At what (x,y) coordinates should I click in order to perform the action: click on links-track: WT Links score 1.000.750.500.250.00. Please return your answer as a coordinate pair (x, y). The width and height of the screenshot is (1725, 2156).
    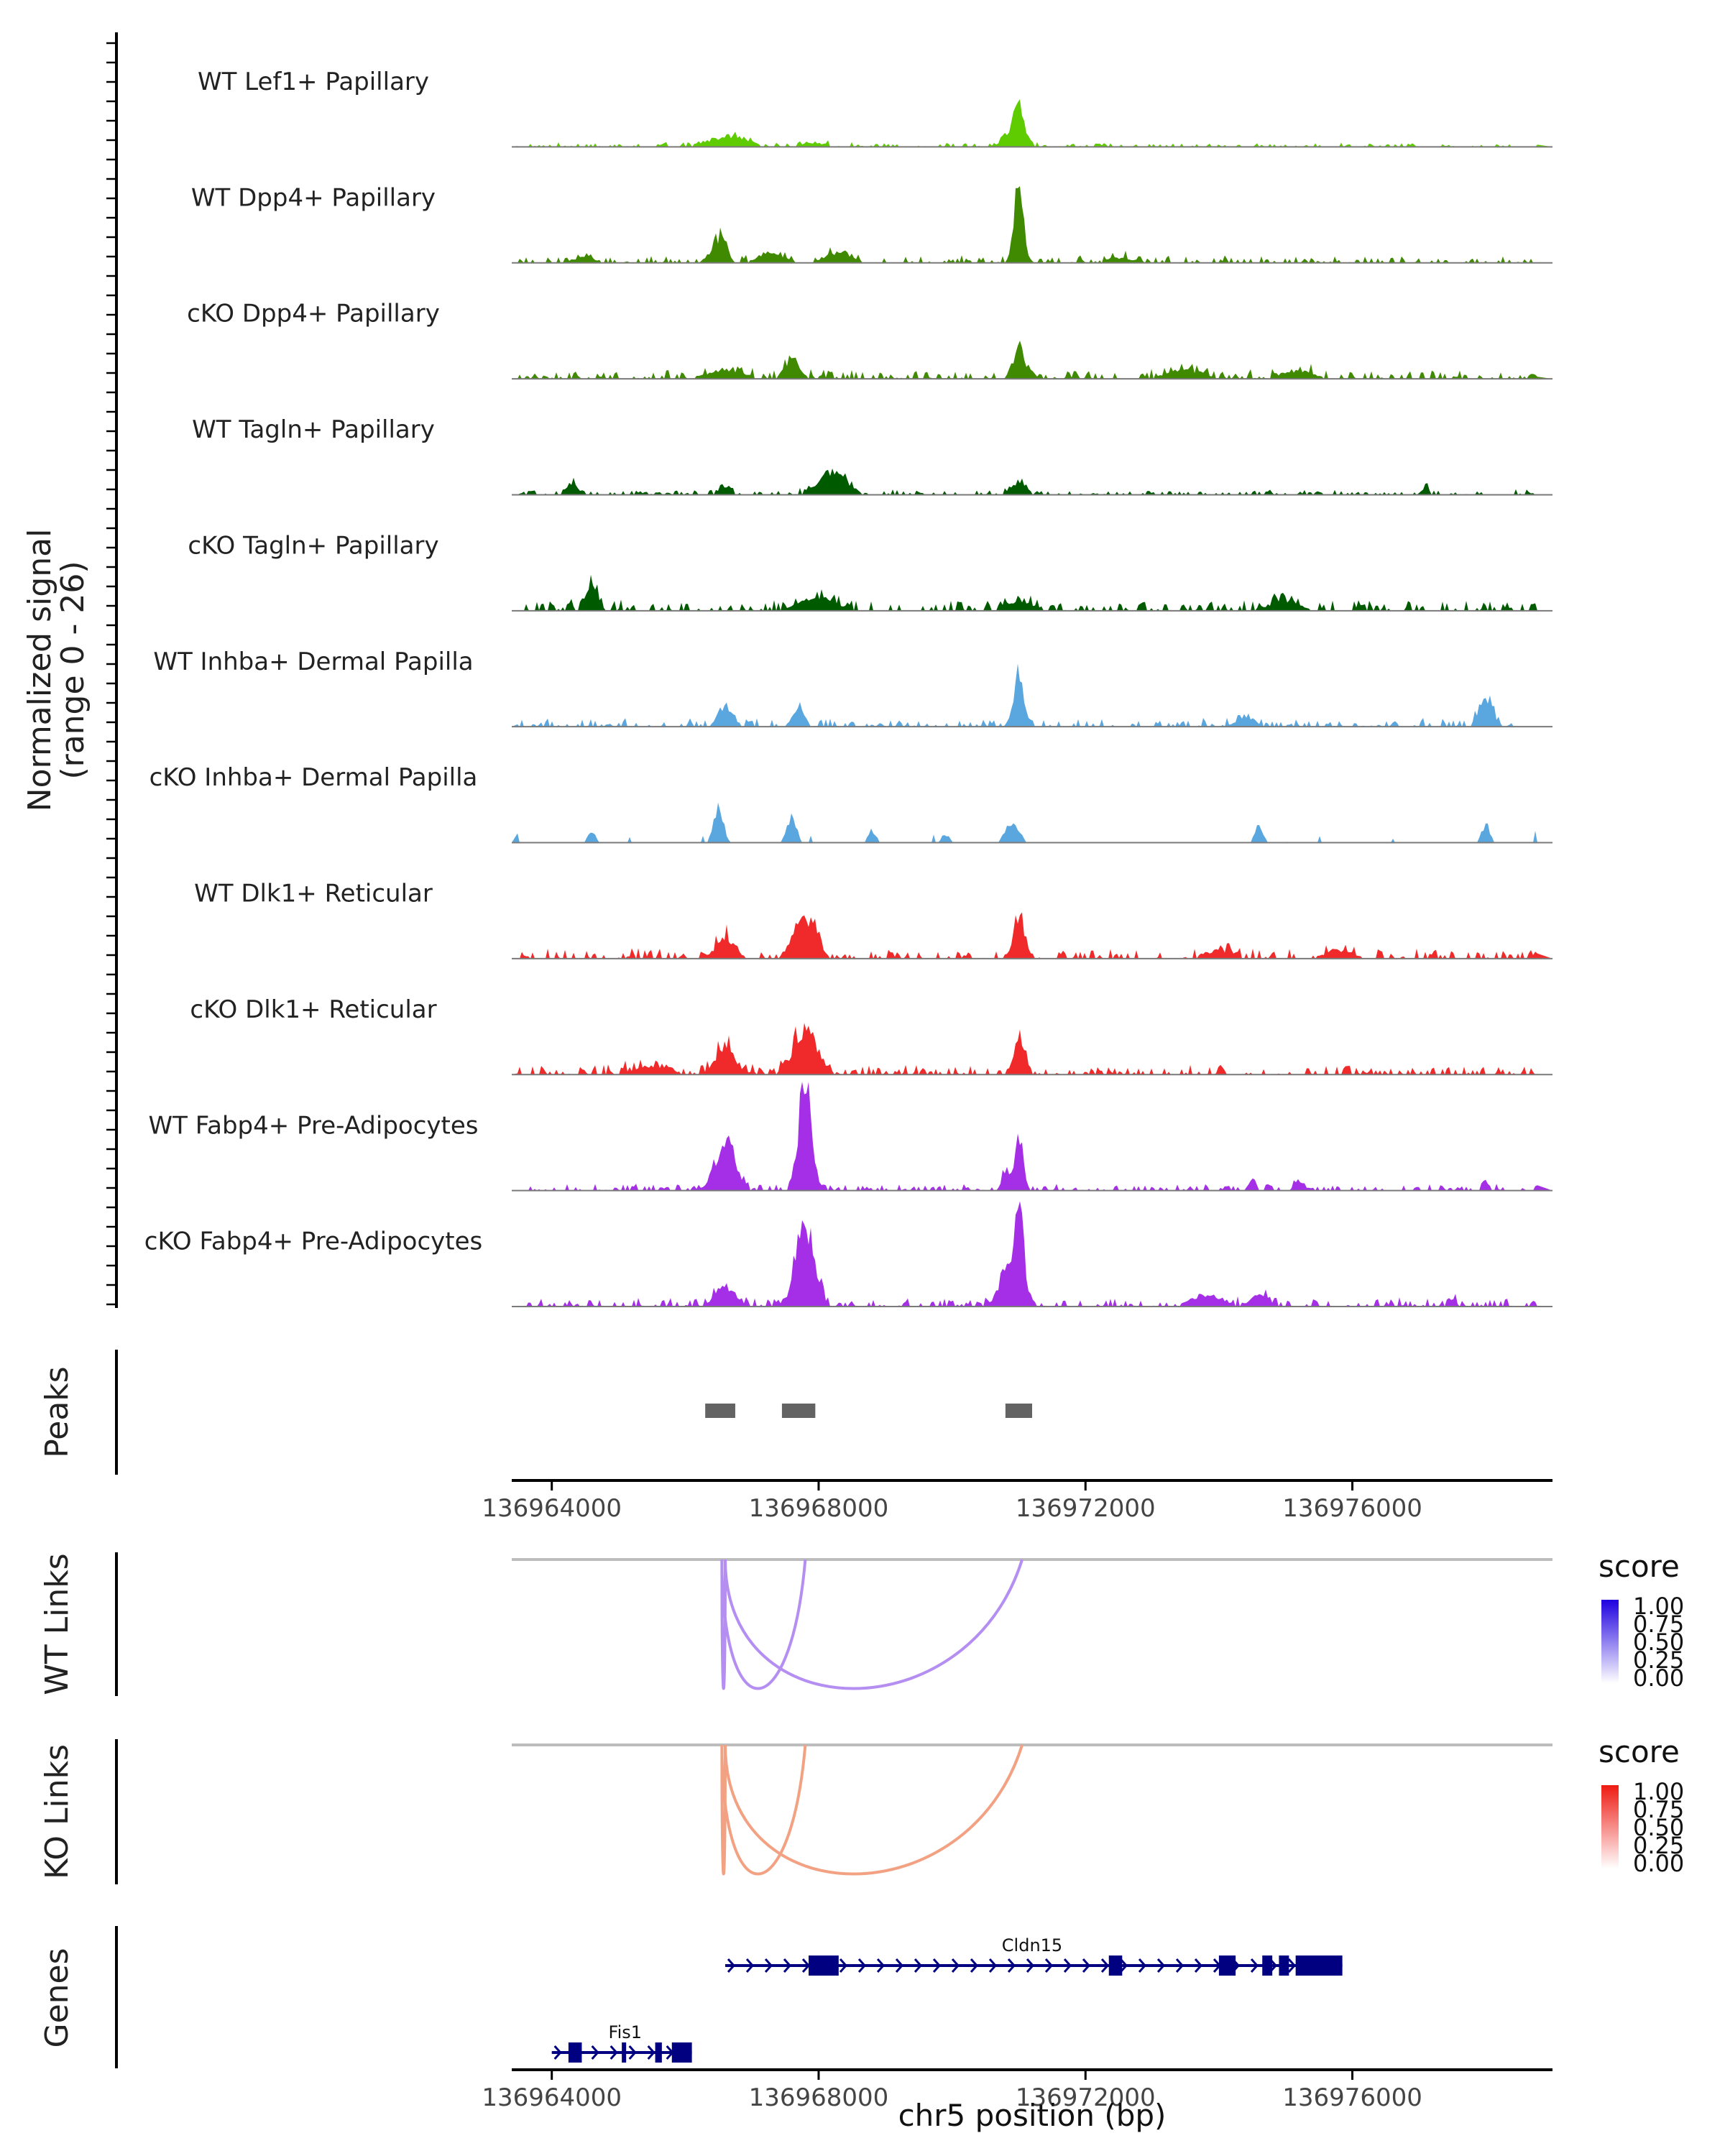
    Looking at the image, I should click on (861, 1623).